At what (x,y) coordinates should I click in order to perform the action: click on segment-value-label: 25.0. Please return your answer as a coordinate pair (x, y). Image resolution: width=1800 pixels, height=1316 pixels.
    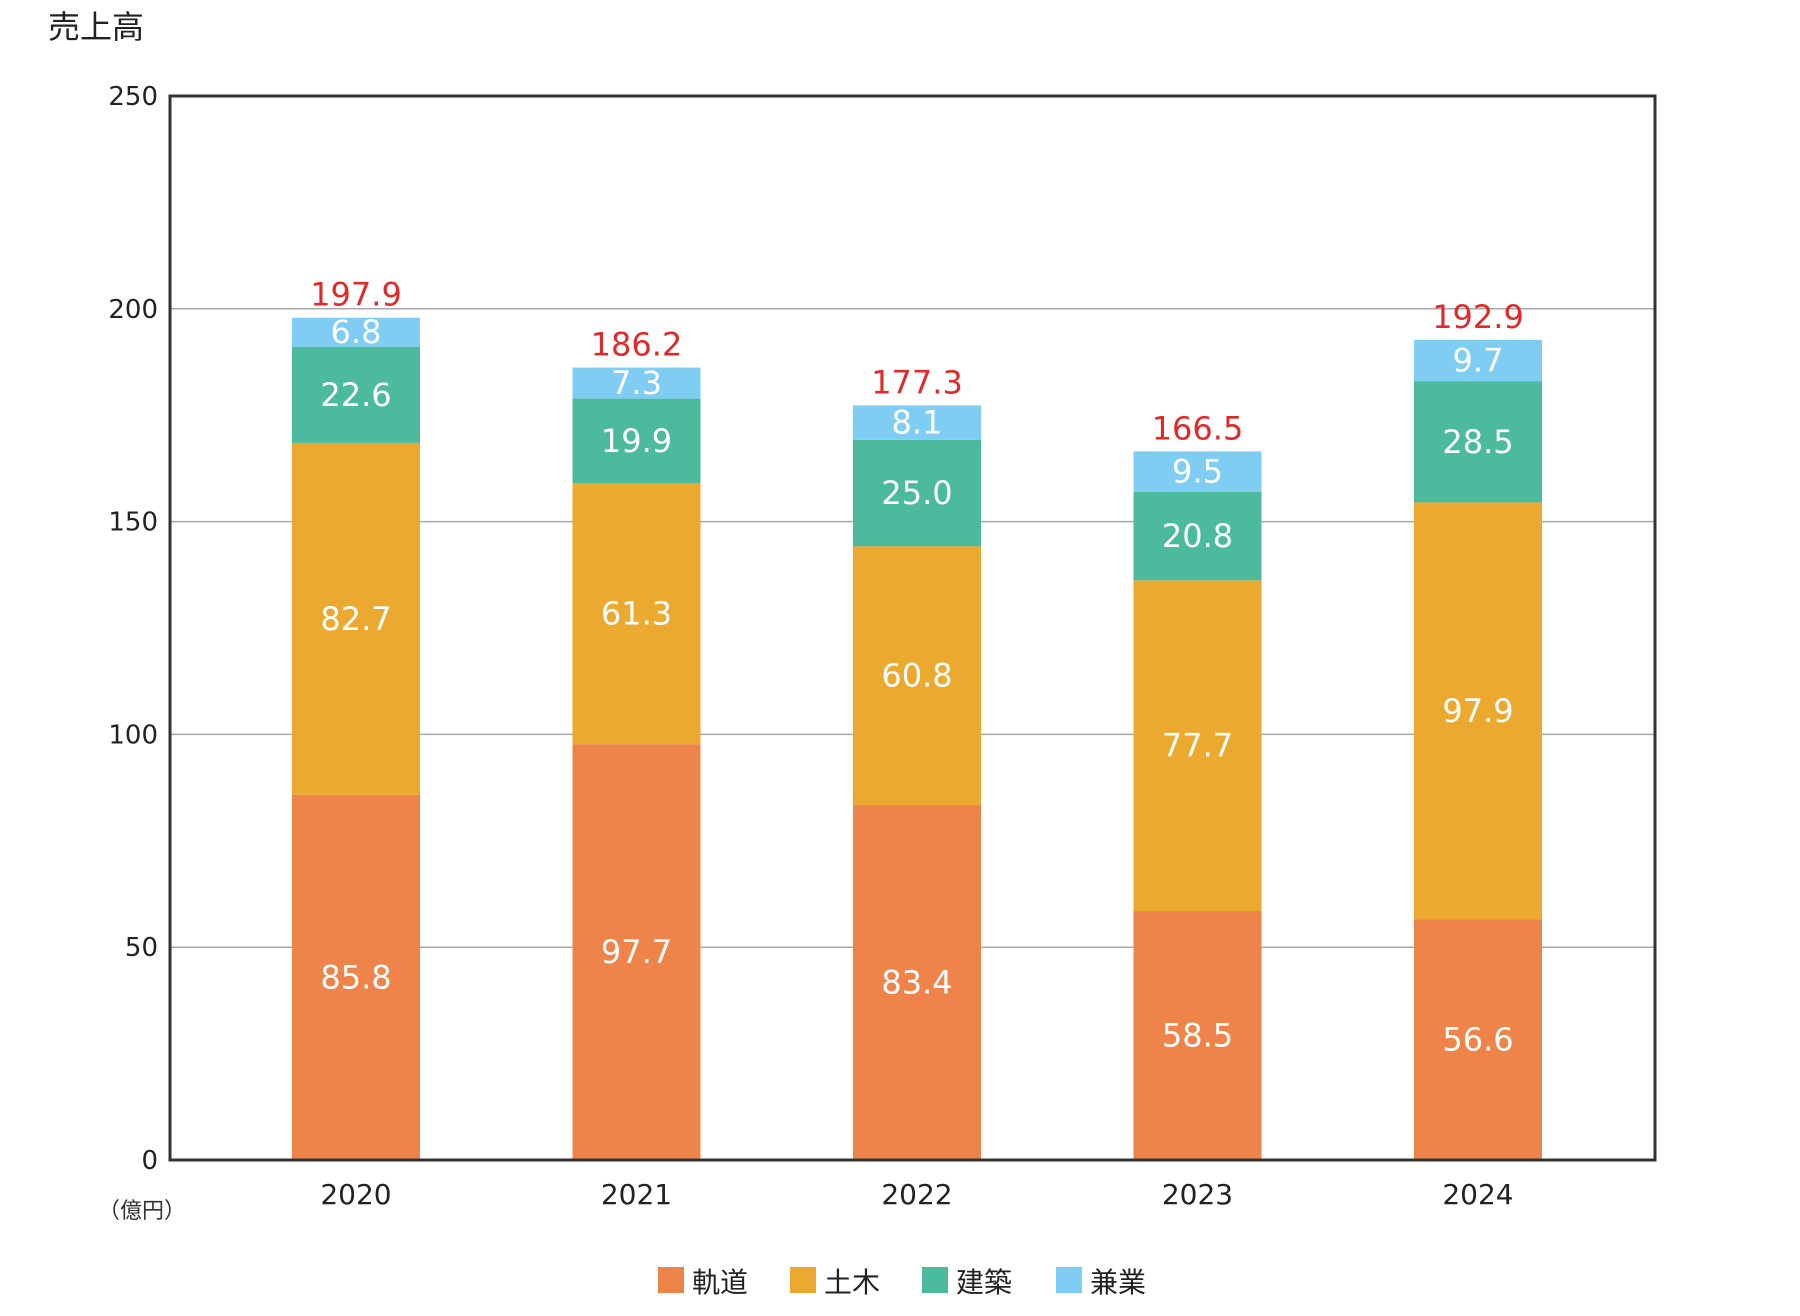
    Looking at the image, I should click on (916, 493).